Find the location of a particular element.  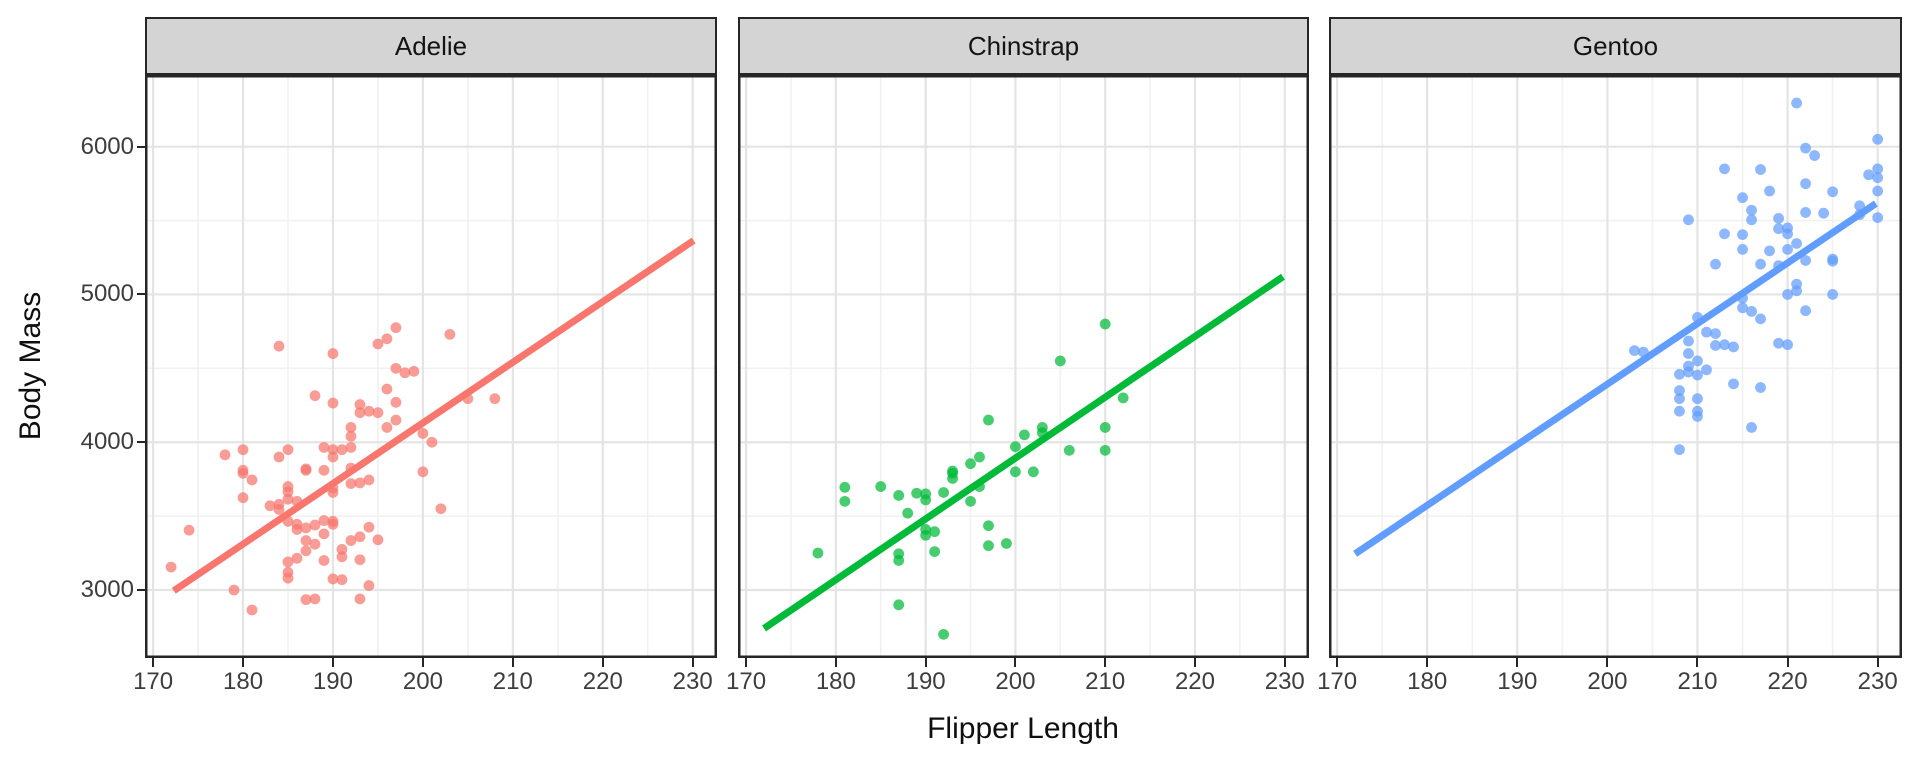

x-axis-title: Flipper Length is located at coordinates (1023, 728).